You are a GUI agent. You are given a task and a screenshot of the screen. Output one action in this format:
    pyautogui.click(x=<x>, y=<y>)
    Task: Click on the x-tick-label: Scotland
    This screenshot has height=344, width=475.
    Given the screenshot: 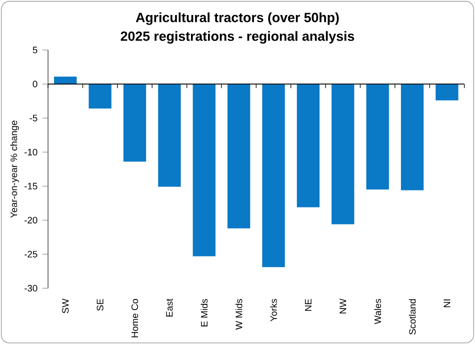 What is the action you would take?
    pyautogui.click(x=412, y=316)
    